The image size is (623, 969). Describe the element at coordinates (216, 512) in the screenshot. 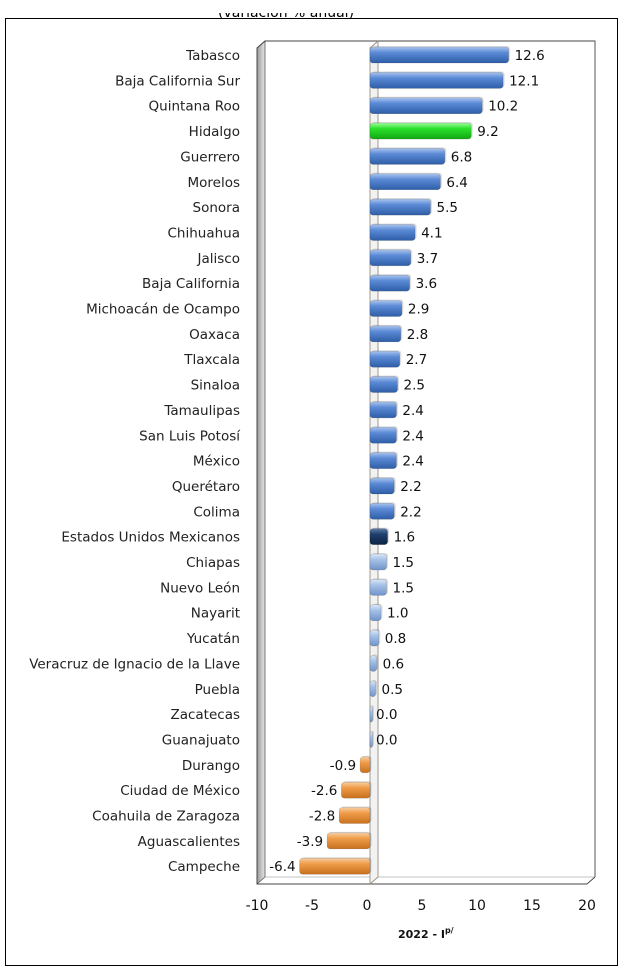

I see `category-label: Colima` at that location.